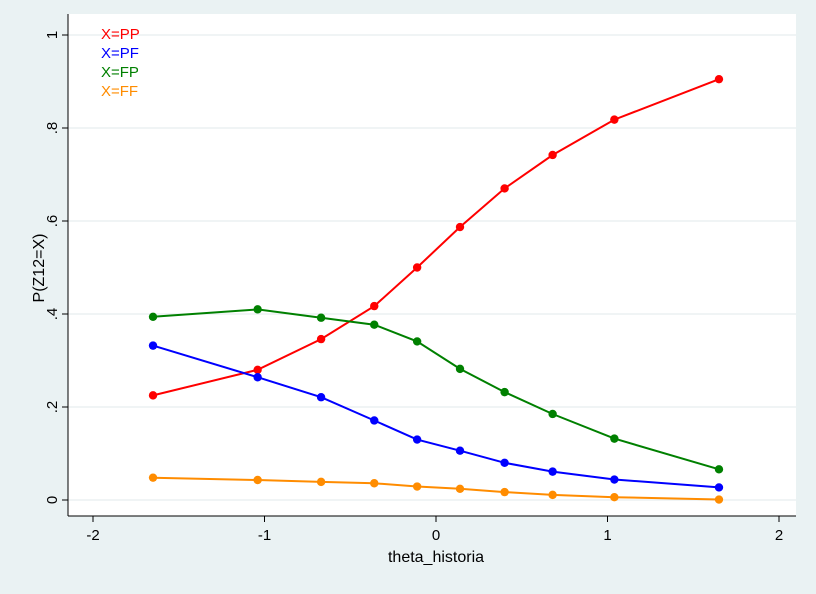  What do you see at coordinates (436, 557) in the screenshot?
I see `x-axis-title: theta_historia` at bounding box center [436, 557].